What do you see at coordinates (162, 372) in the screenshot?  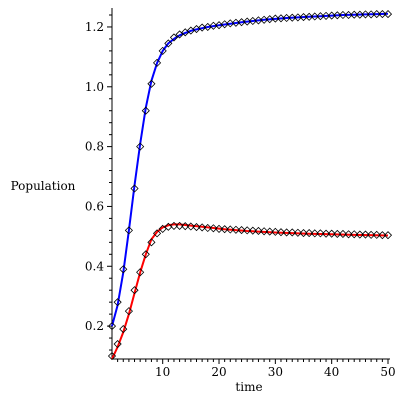 I see `x-tick-label: 10` at bounding box center [162, 372].